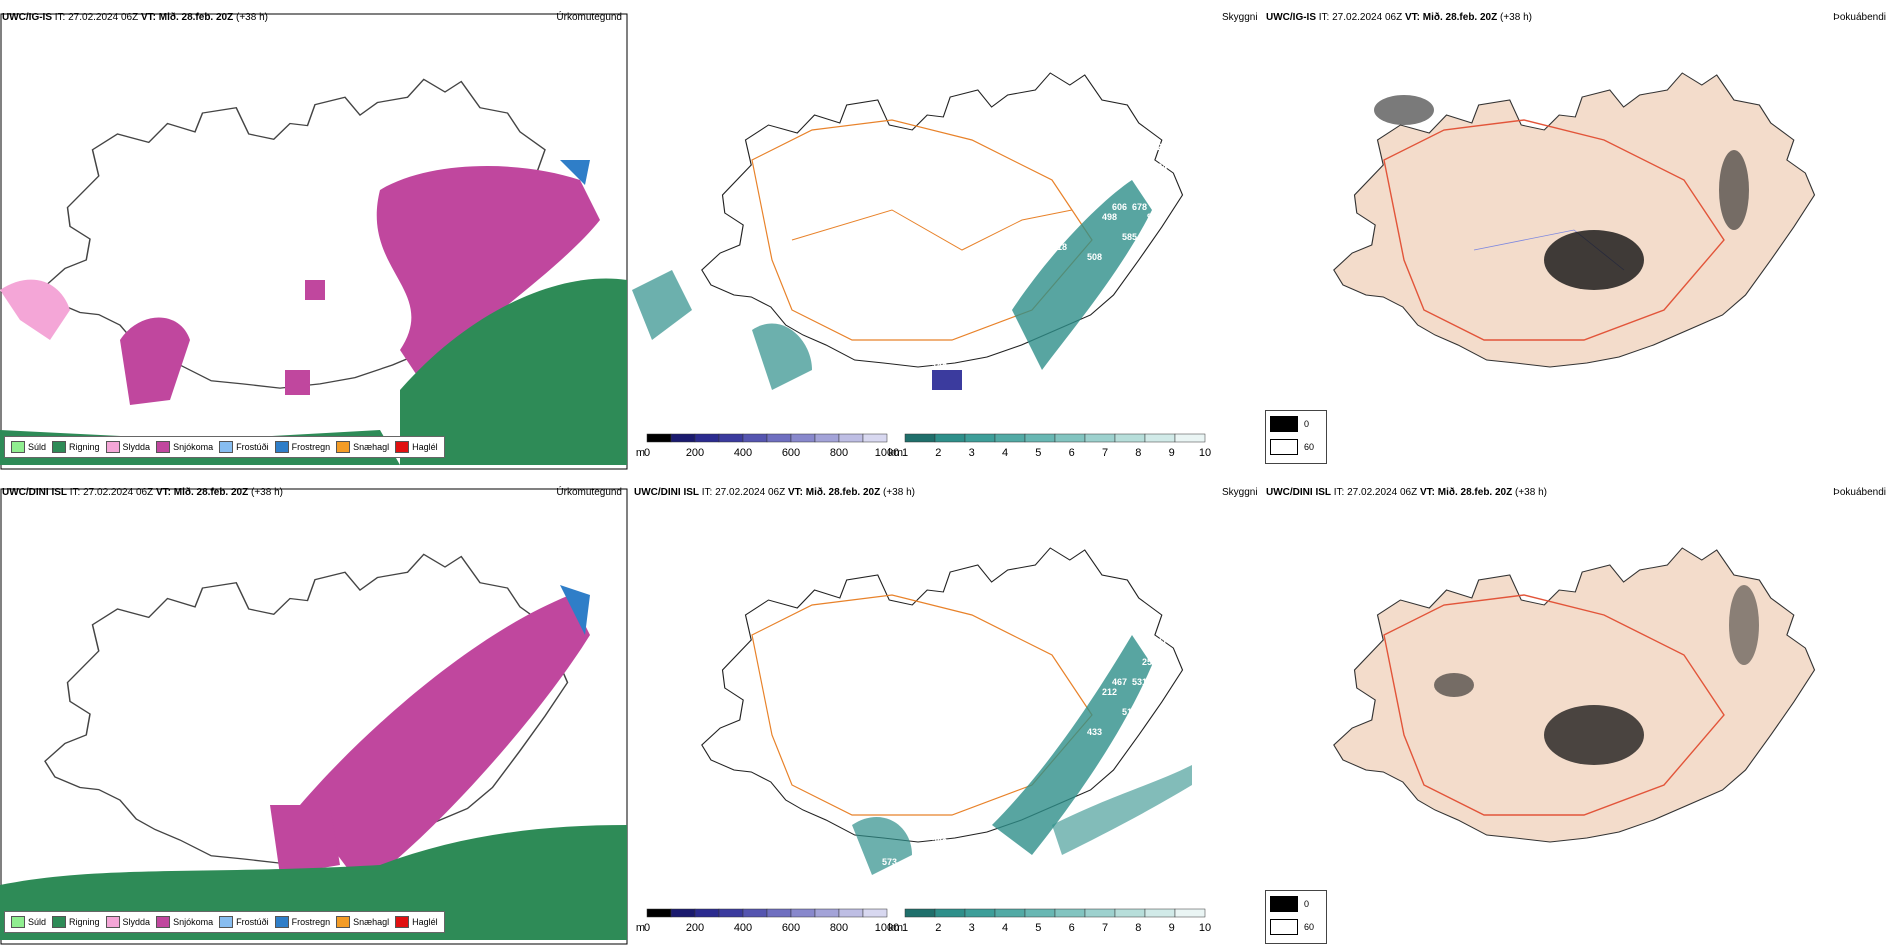 This screenshot has height=950, width=1900. Describe the element at coordinates (1194, 147) in the screenshot. I see `ceiling-label: 886` at that location.